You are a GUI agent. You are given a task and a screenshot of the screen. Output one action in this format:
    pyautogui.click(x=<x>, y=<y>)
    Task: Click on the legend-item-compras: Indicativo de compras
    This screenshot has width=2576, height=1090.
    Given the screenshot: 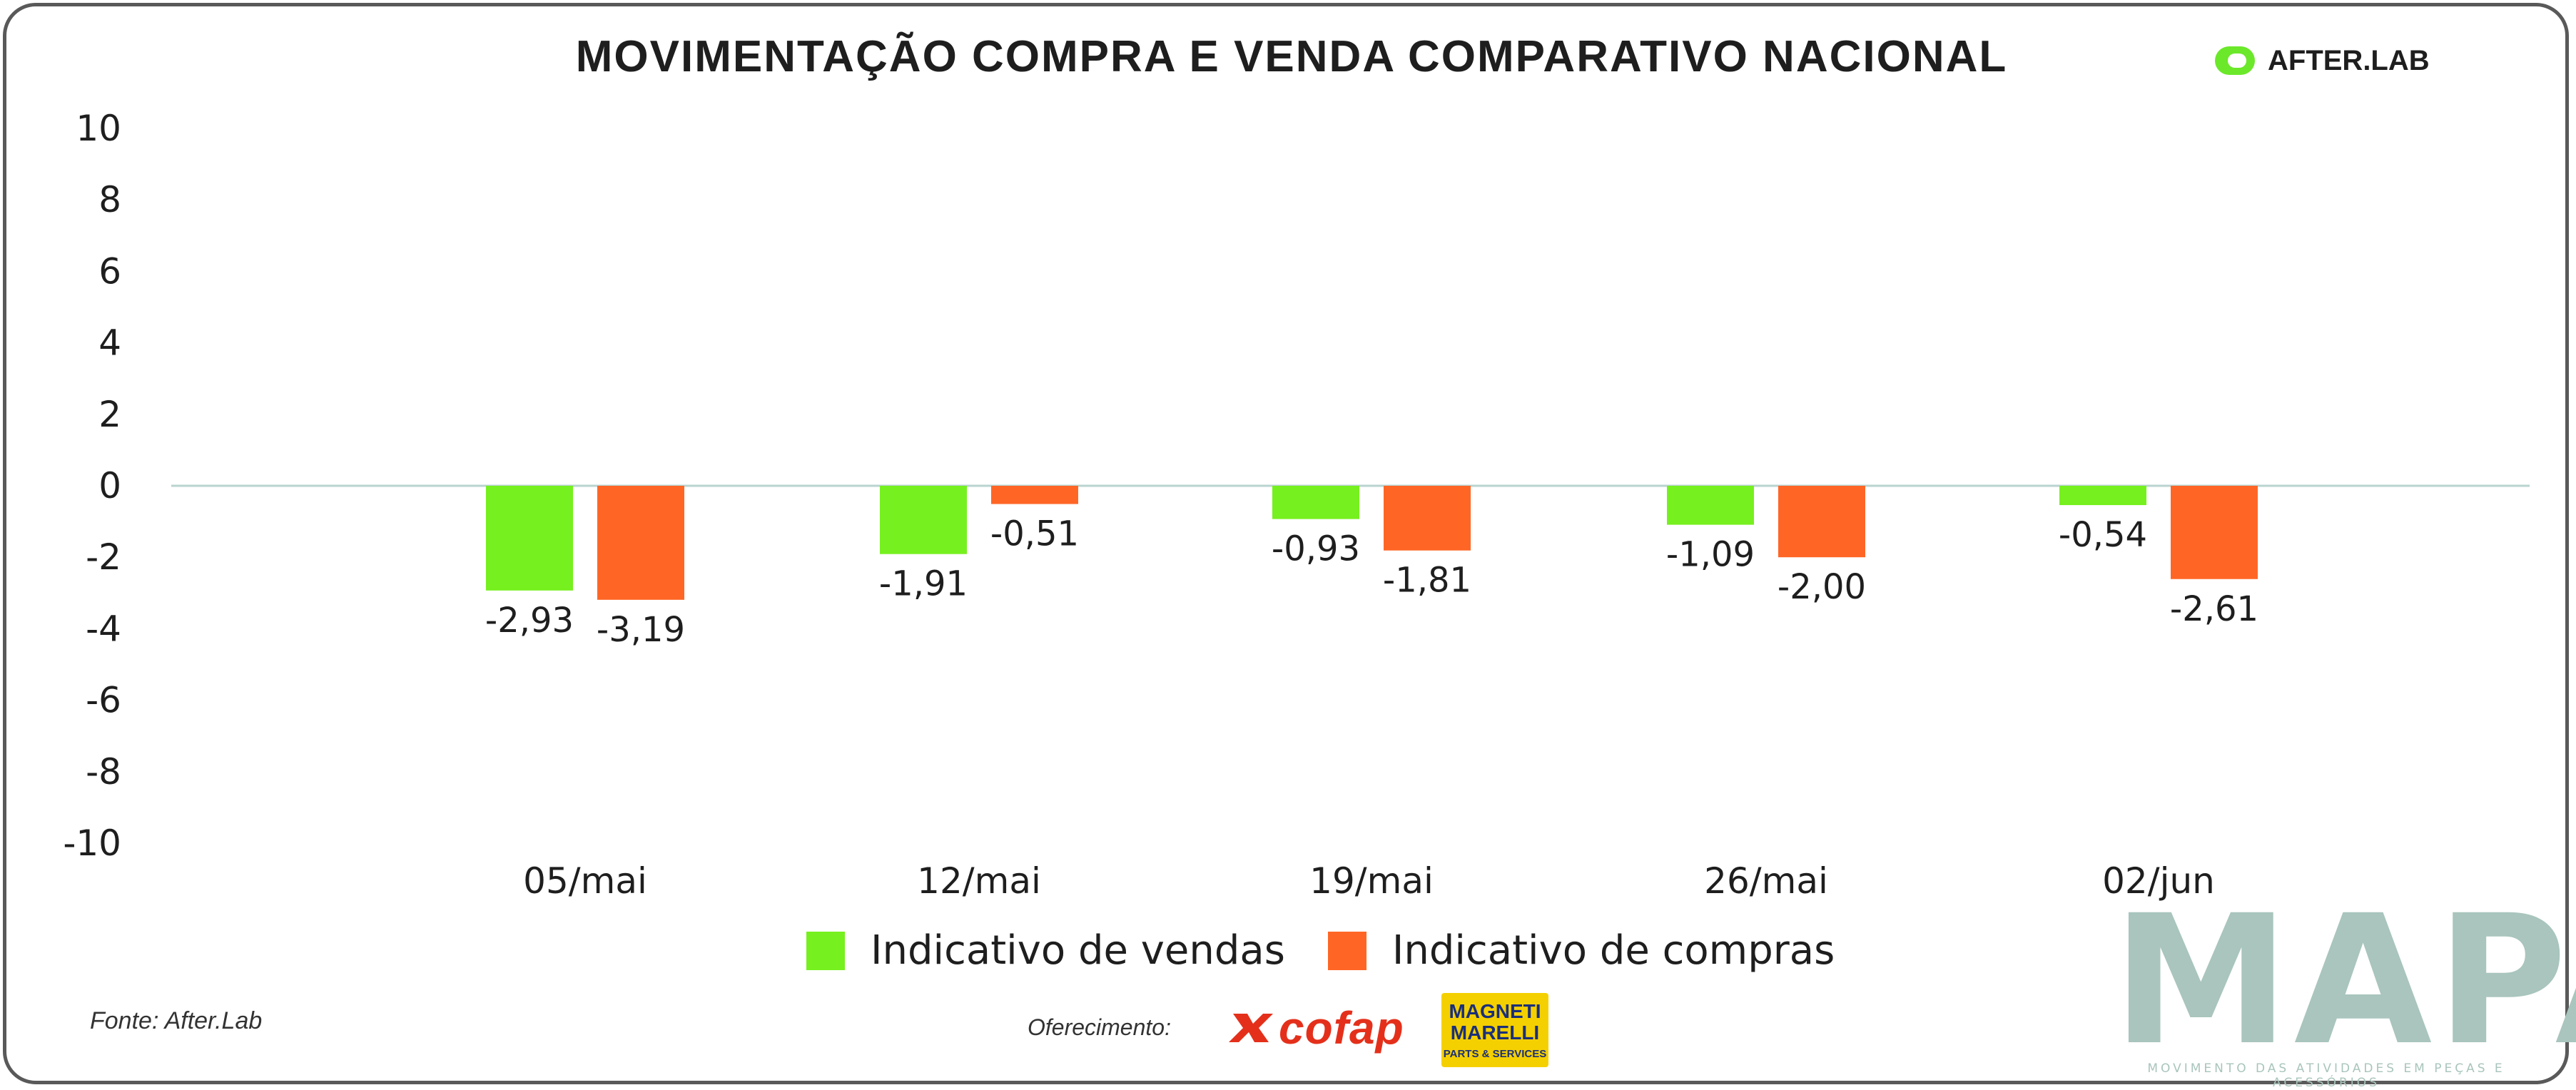 What is the action you would take?
    pyautogui.click(x=1581, y=951)
    